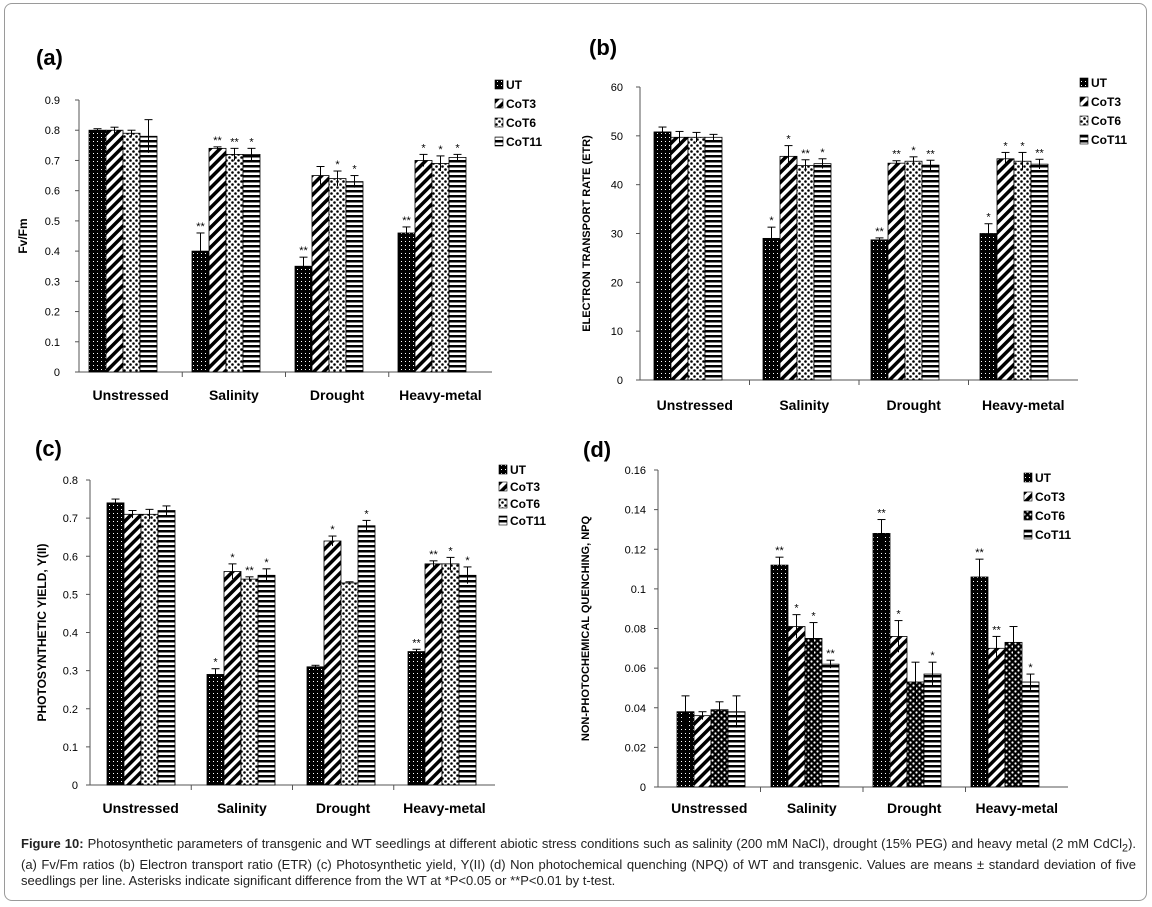 This screenshot has height=907, width=1152. I want to click on x-tick-label: Unstressed, so click(130, 395).